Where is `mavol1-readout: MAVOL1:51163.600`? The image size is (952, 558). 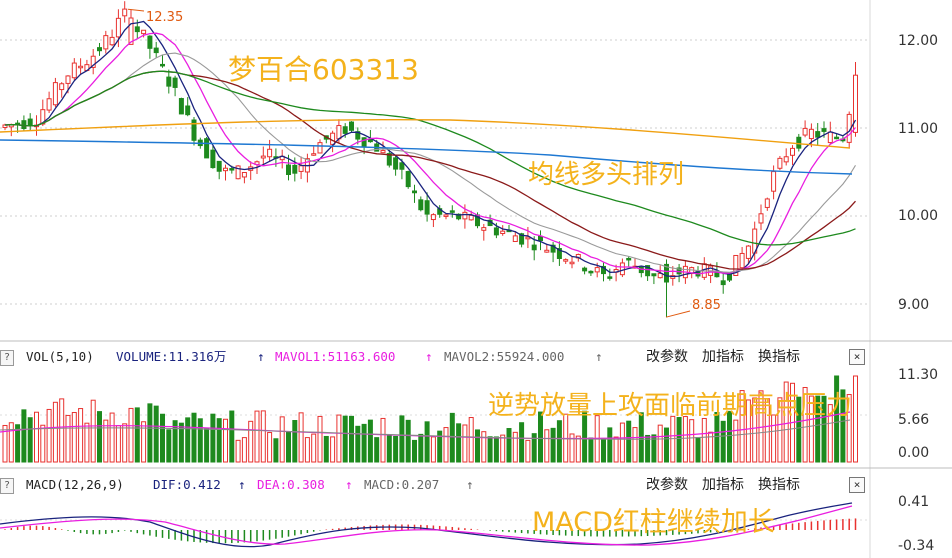 mavol1-readout: MAVOL1:51163.600 is located at coordinates (335, 356).